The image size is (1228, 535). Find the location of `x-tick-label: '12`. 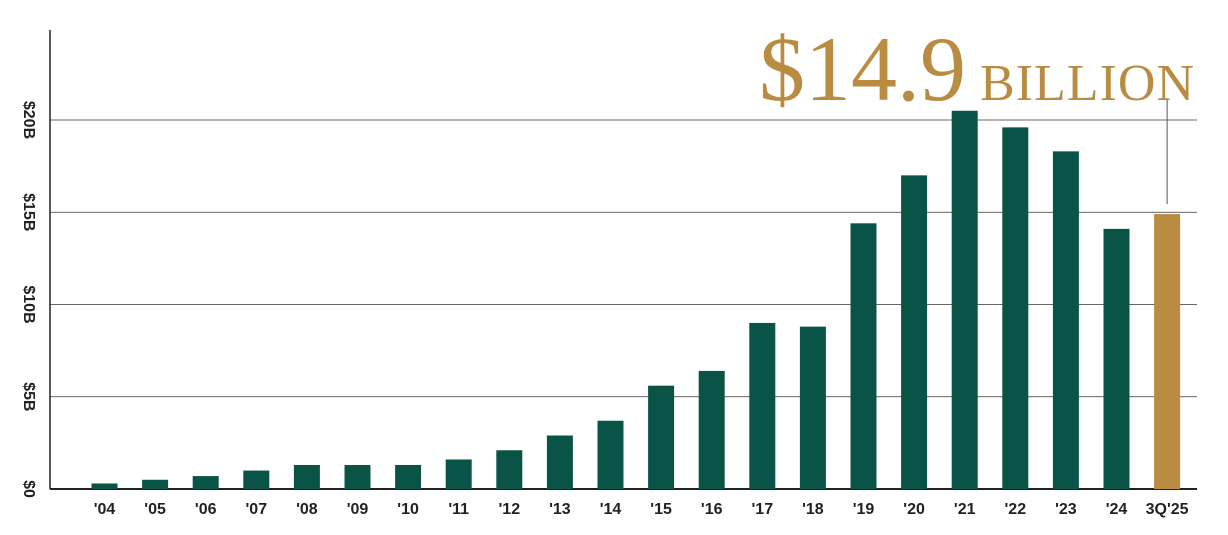

x-tick-label: '12 is located at coordinates (509, 509).